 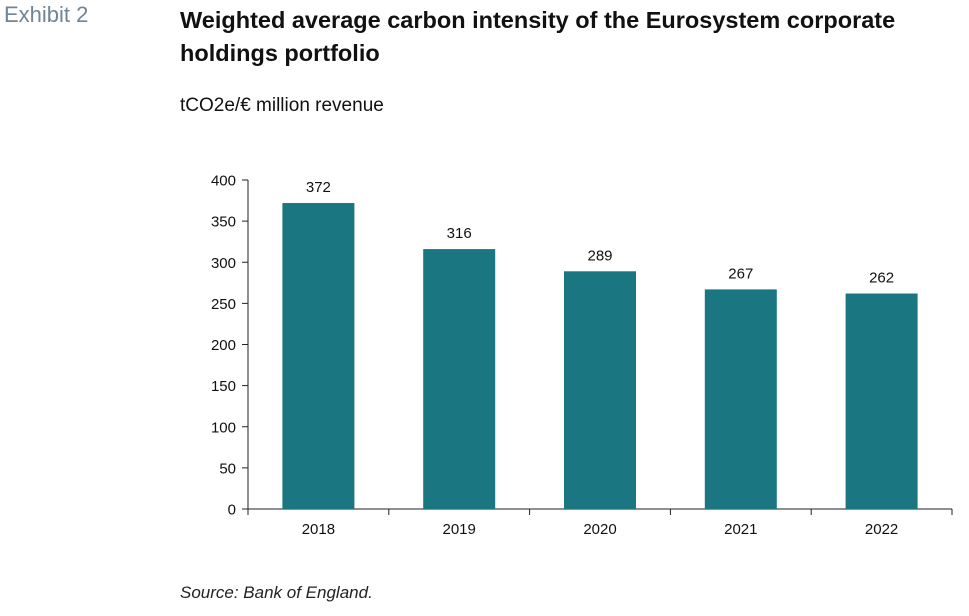 What do you see at coordinates (881, 278) in the screenshot?
I see `data-label-2022: 262` at bounding box center [881, 278].